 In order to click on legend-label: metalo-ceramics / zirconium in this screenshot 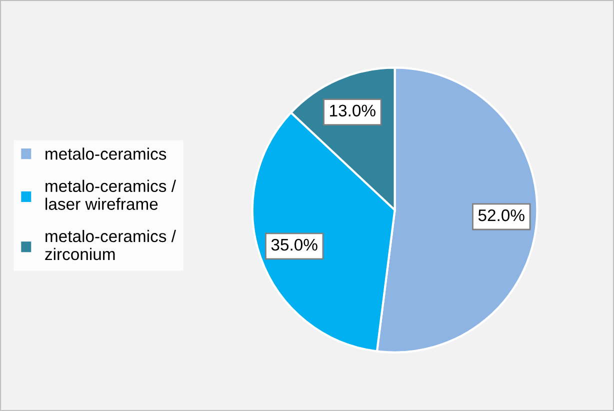, I will do `click(110, 245)`.